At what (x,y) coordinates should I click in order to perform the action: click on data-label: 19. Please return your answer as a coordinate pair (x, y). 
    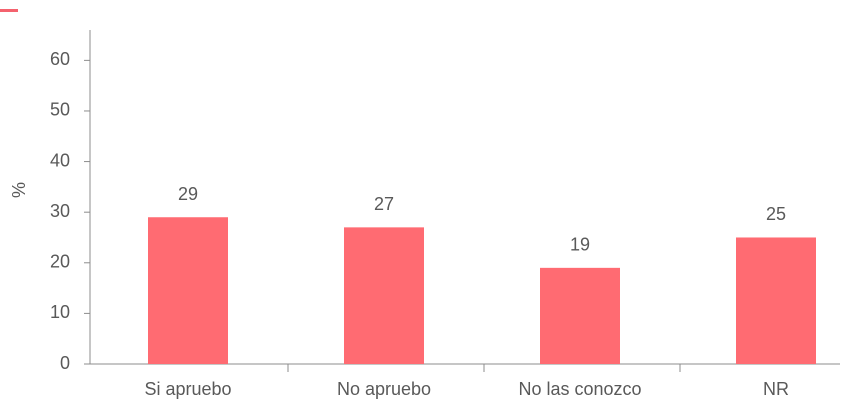
    Looking at the image, I should click on (580, 245).